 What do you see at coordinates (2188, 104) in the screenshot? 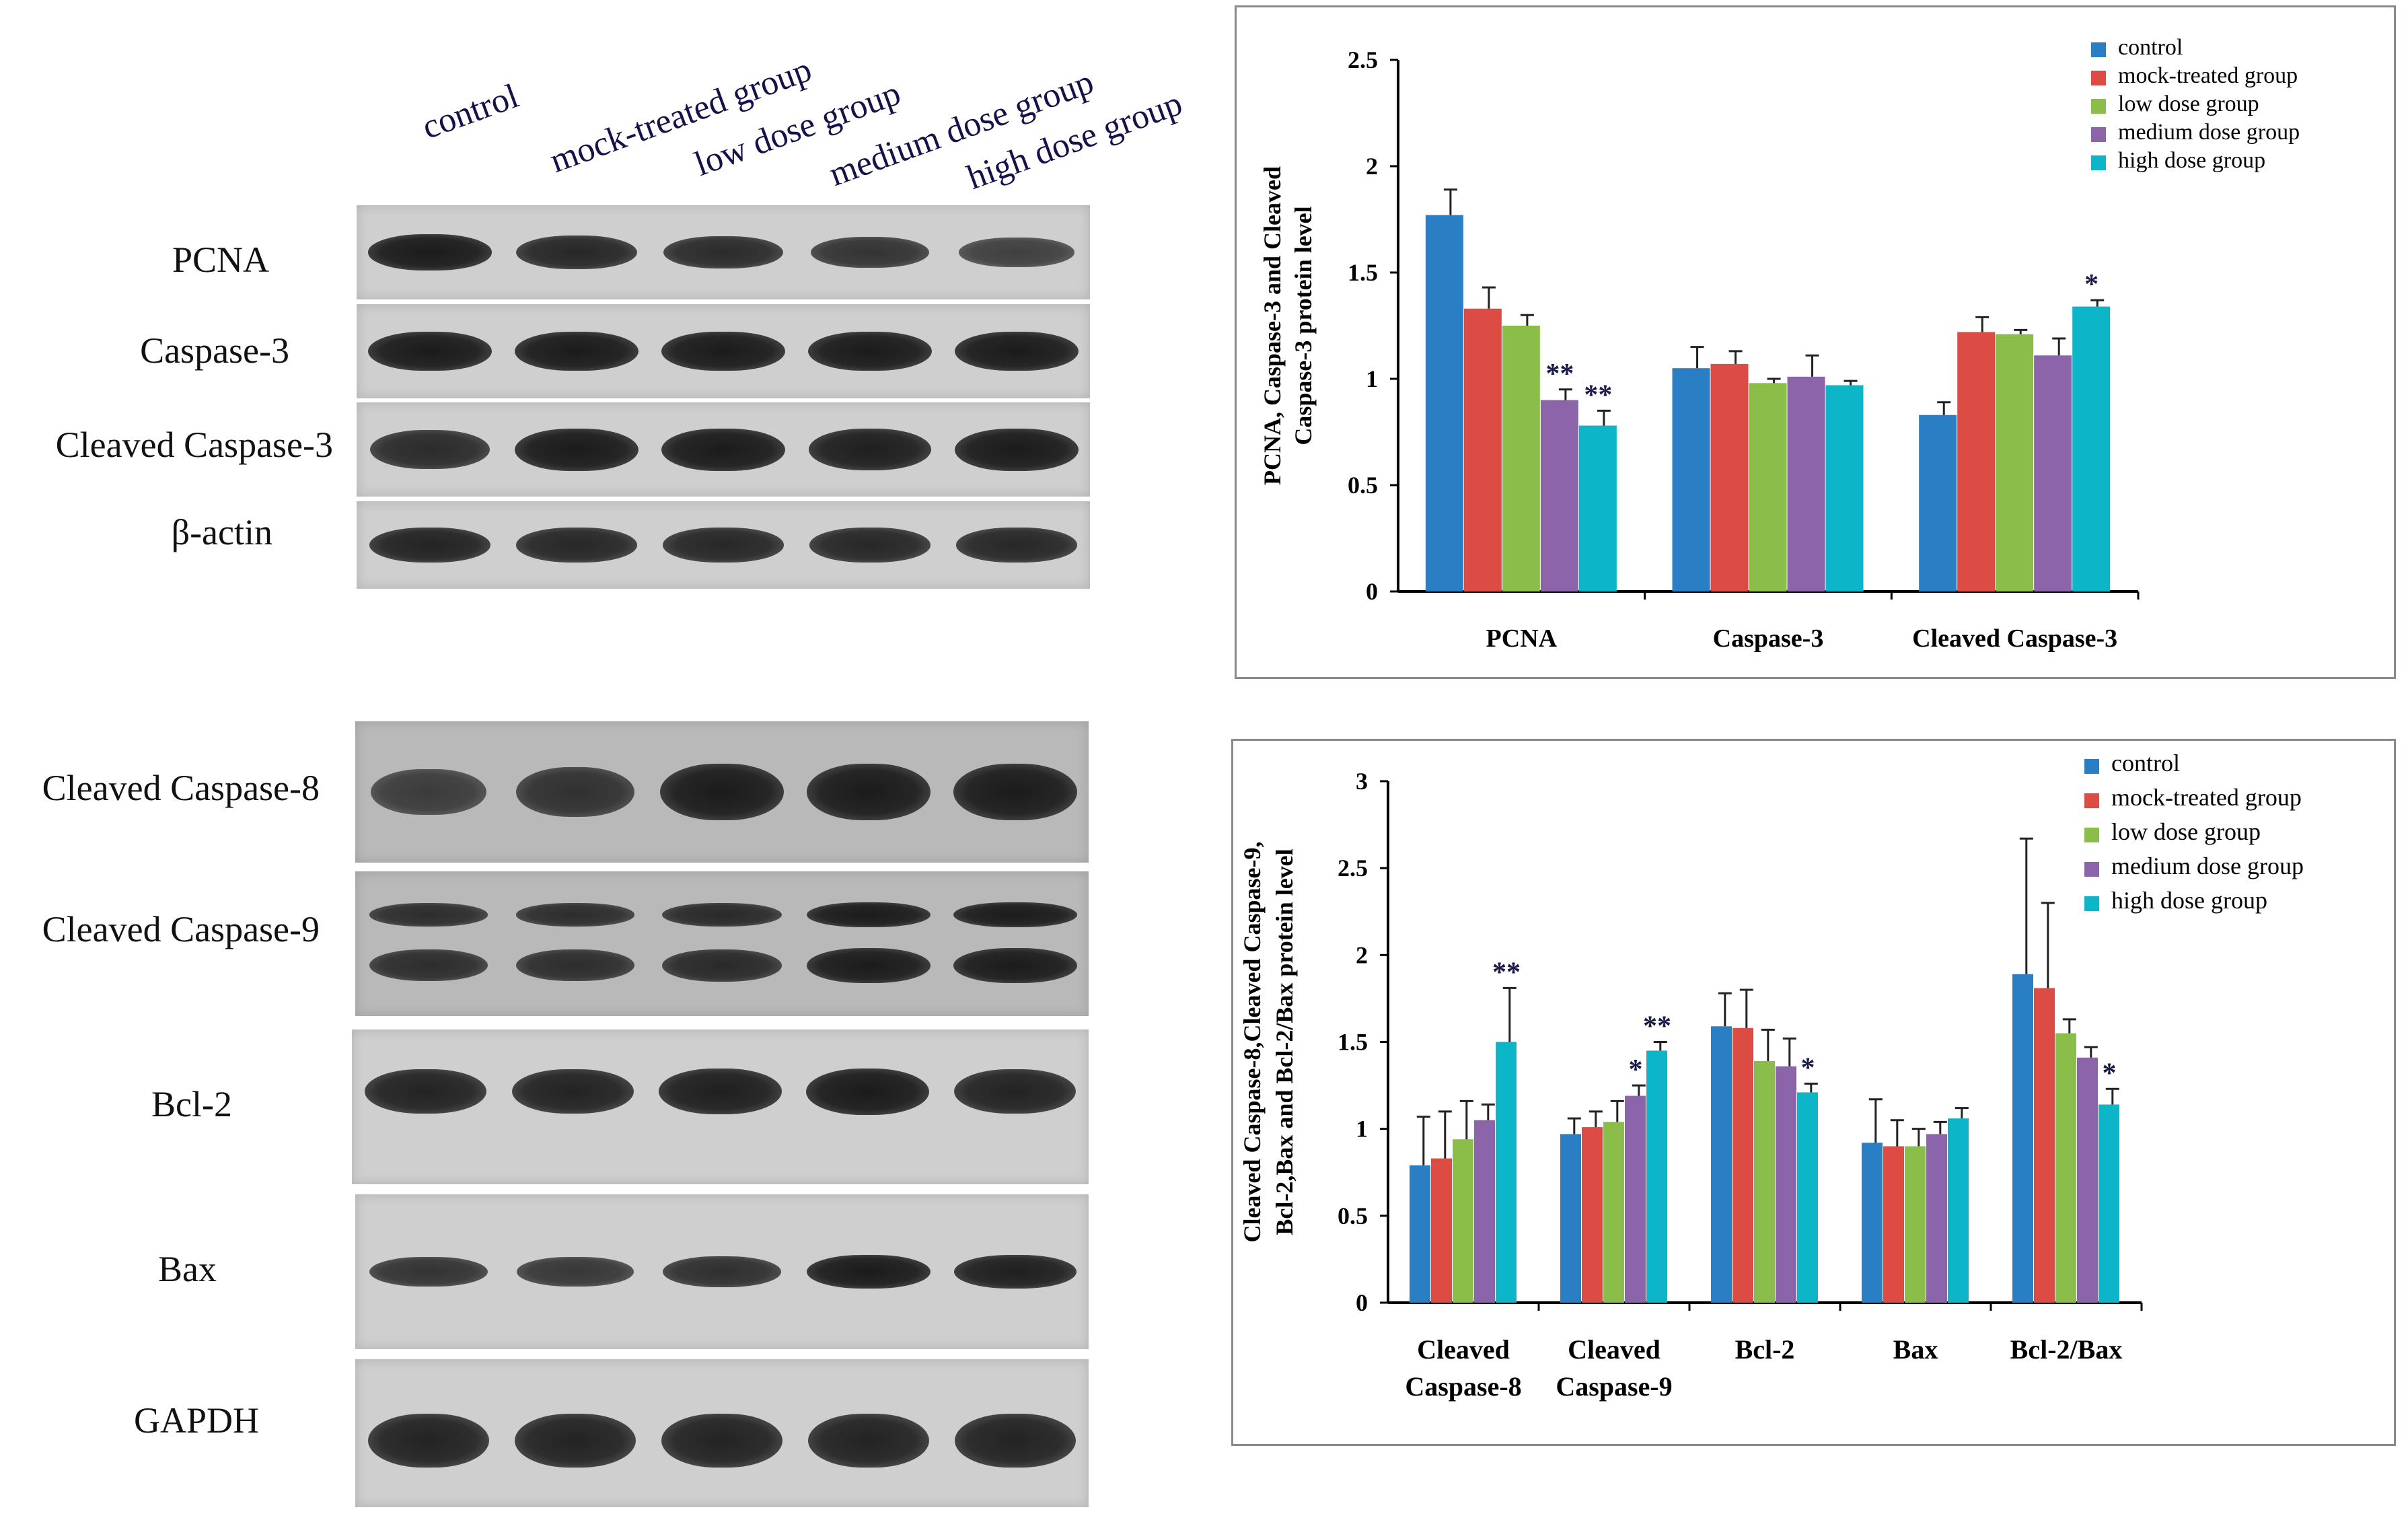
I see `legend-label: low dose group` at bounding box center [2188, 104].